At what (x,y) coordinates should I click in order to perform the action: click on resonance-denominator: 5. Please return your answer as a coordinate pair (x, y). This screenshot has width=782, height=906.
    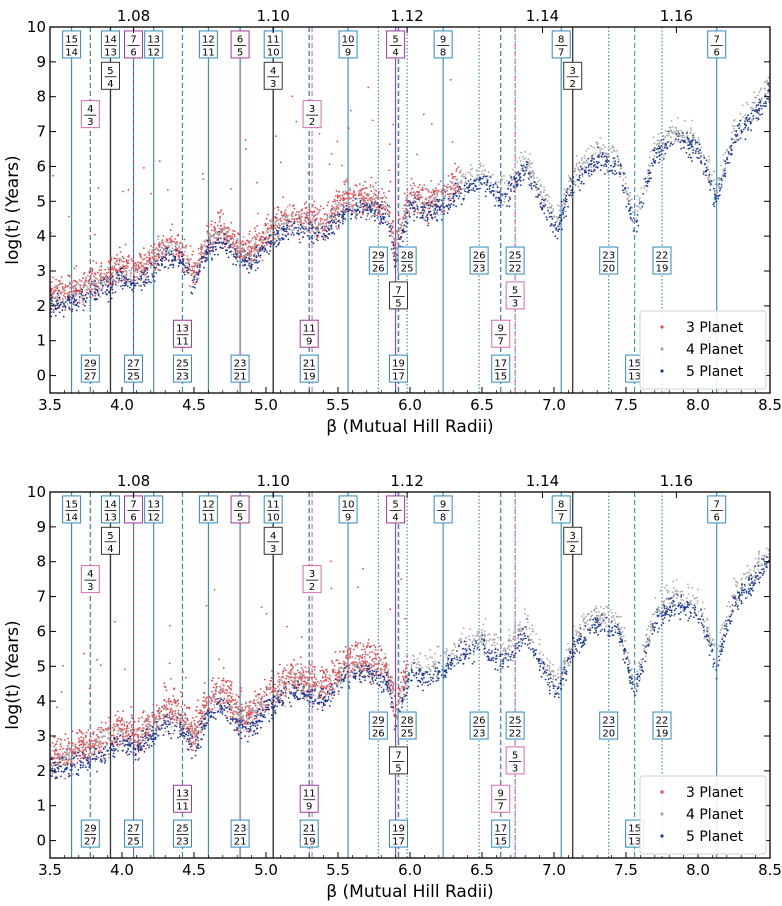
    Looking at the image, I should click on (240, 52).